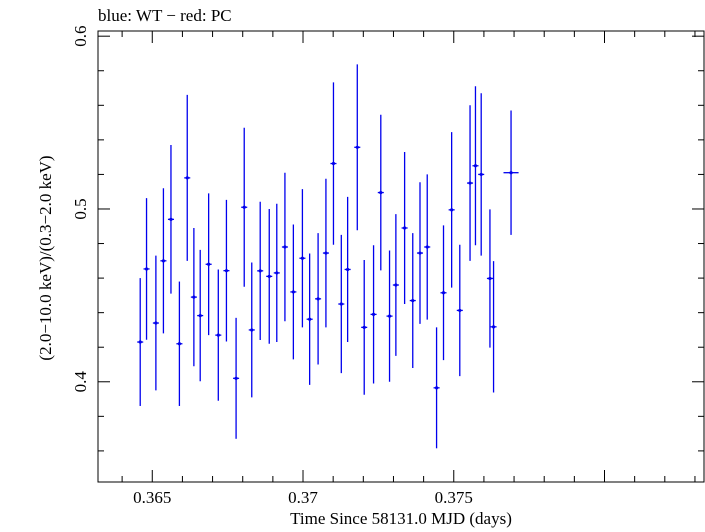 This screenshot has height=532, width=705. What do you see at coordinates (80, 208) in the screenshot?
I see `y-tick-label: 0.5` at bounding box center [80, 208].